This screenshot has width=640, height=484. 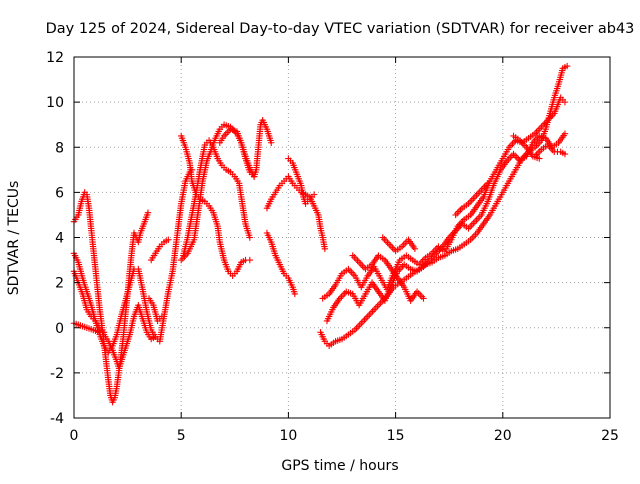 I want to click on y-tick-label: 6, so click(x=59, y=193).